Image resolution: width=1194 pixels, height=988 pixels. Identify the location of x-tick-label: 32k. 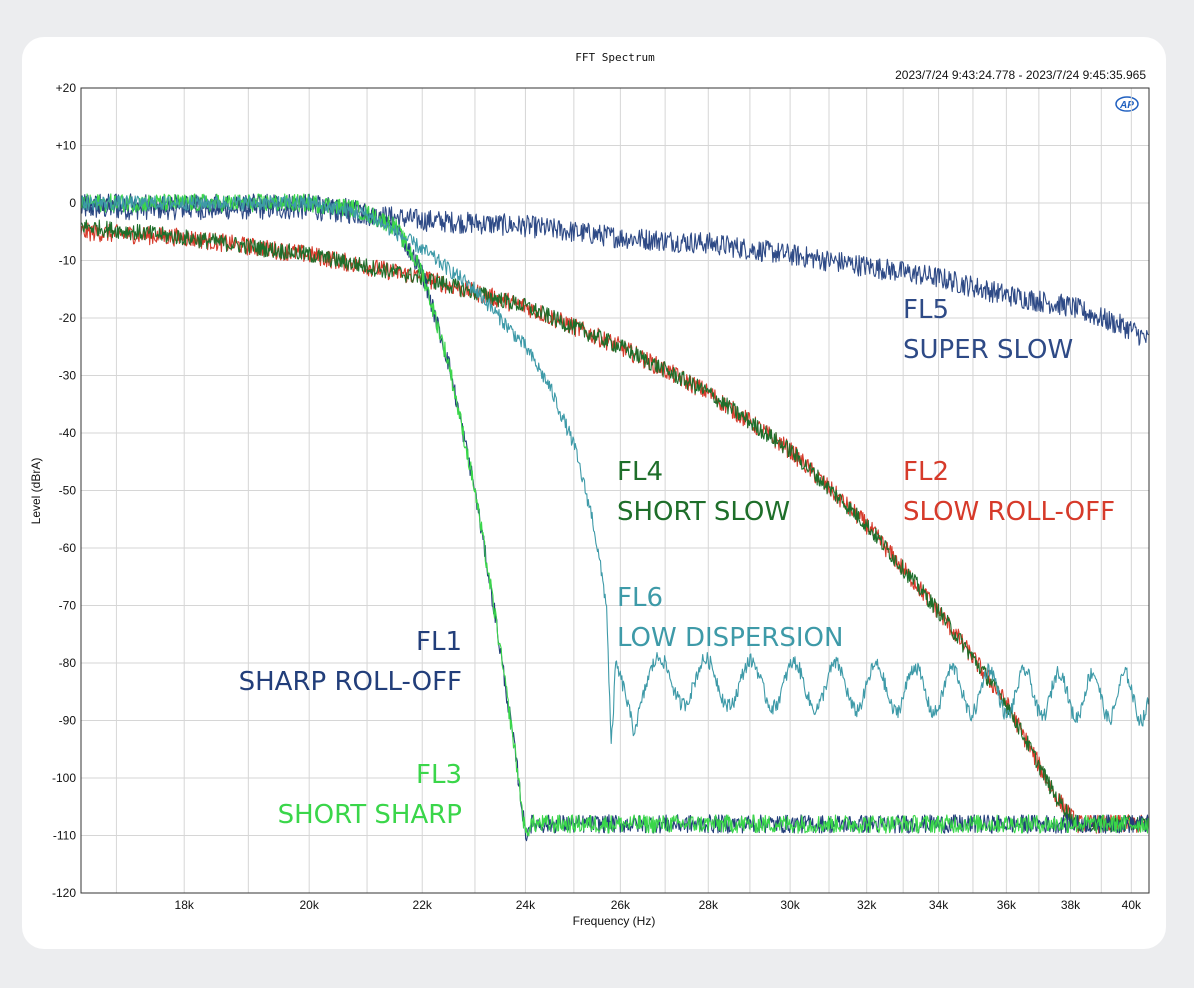
(867, 905).